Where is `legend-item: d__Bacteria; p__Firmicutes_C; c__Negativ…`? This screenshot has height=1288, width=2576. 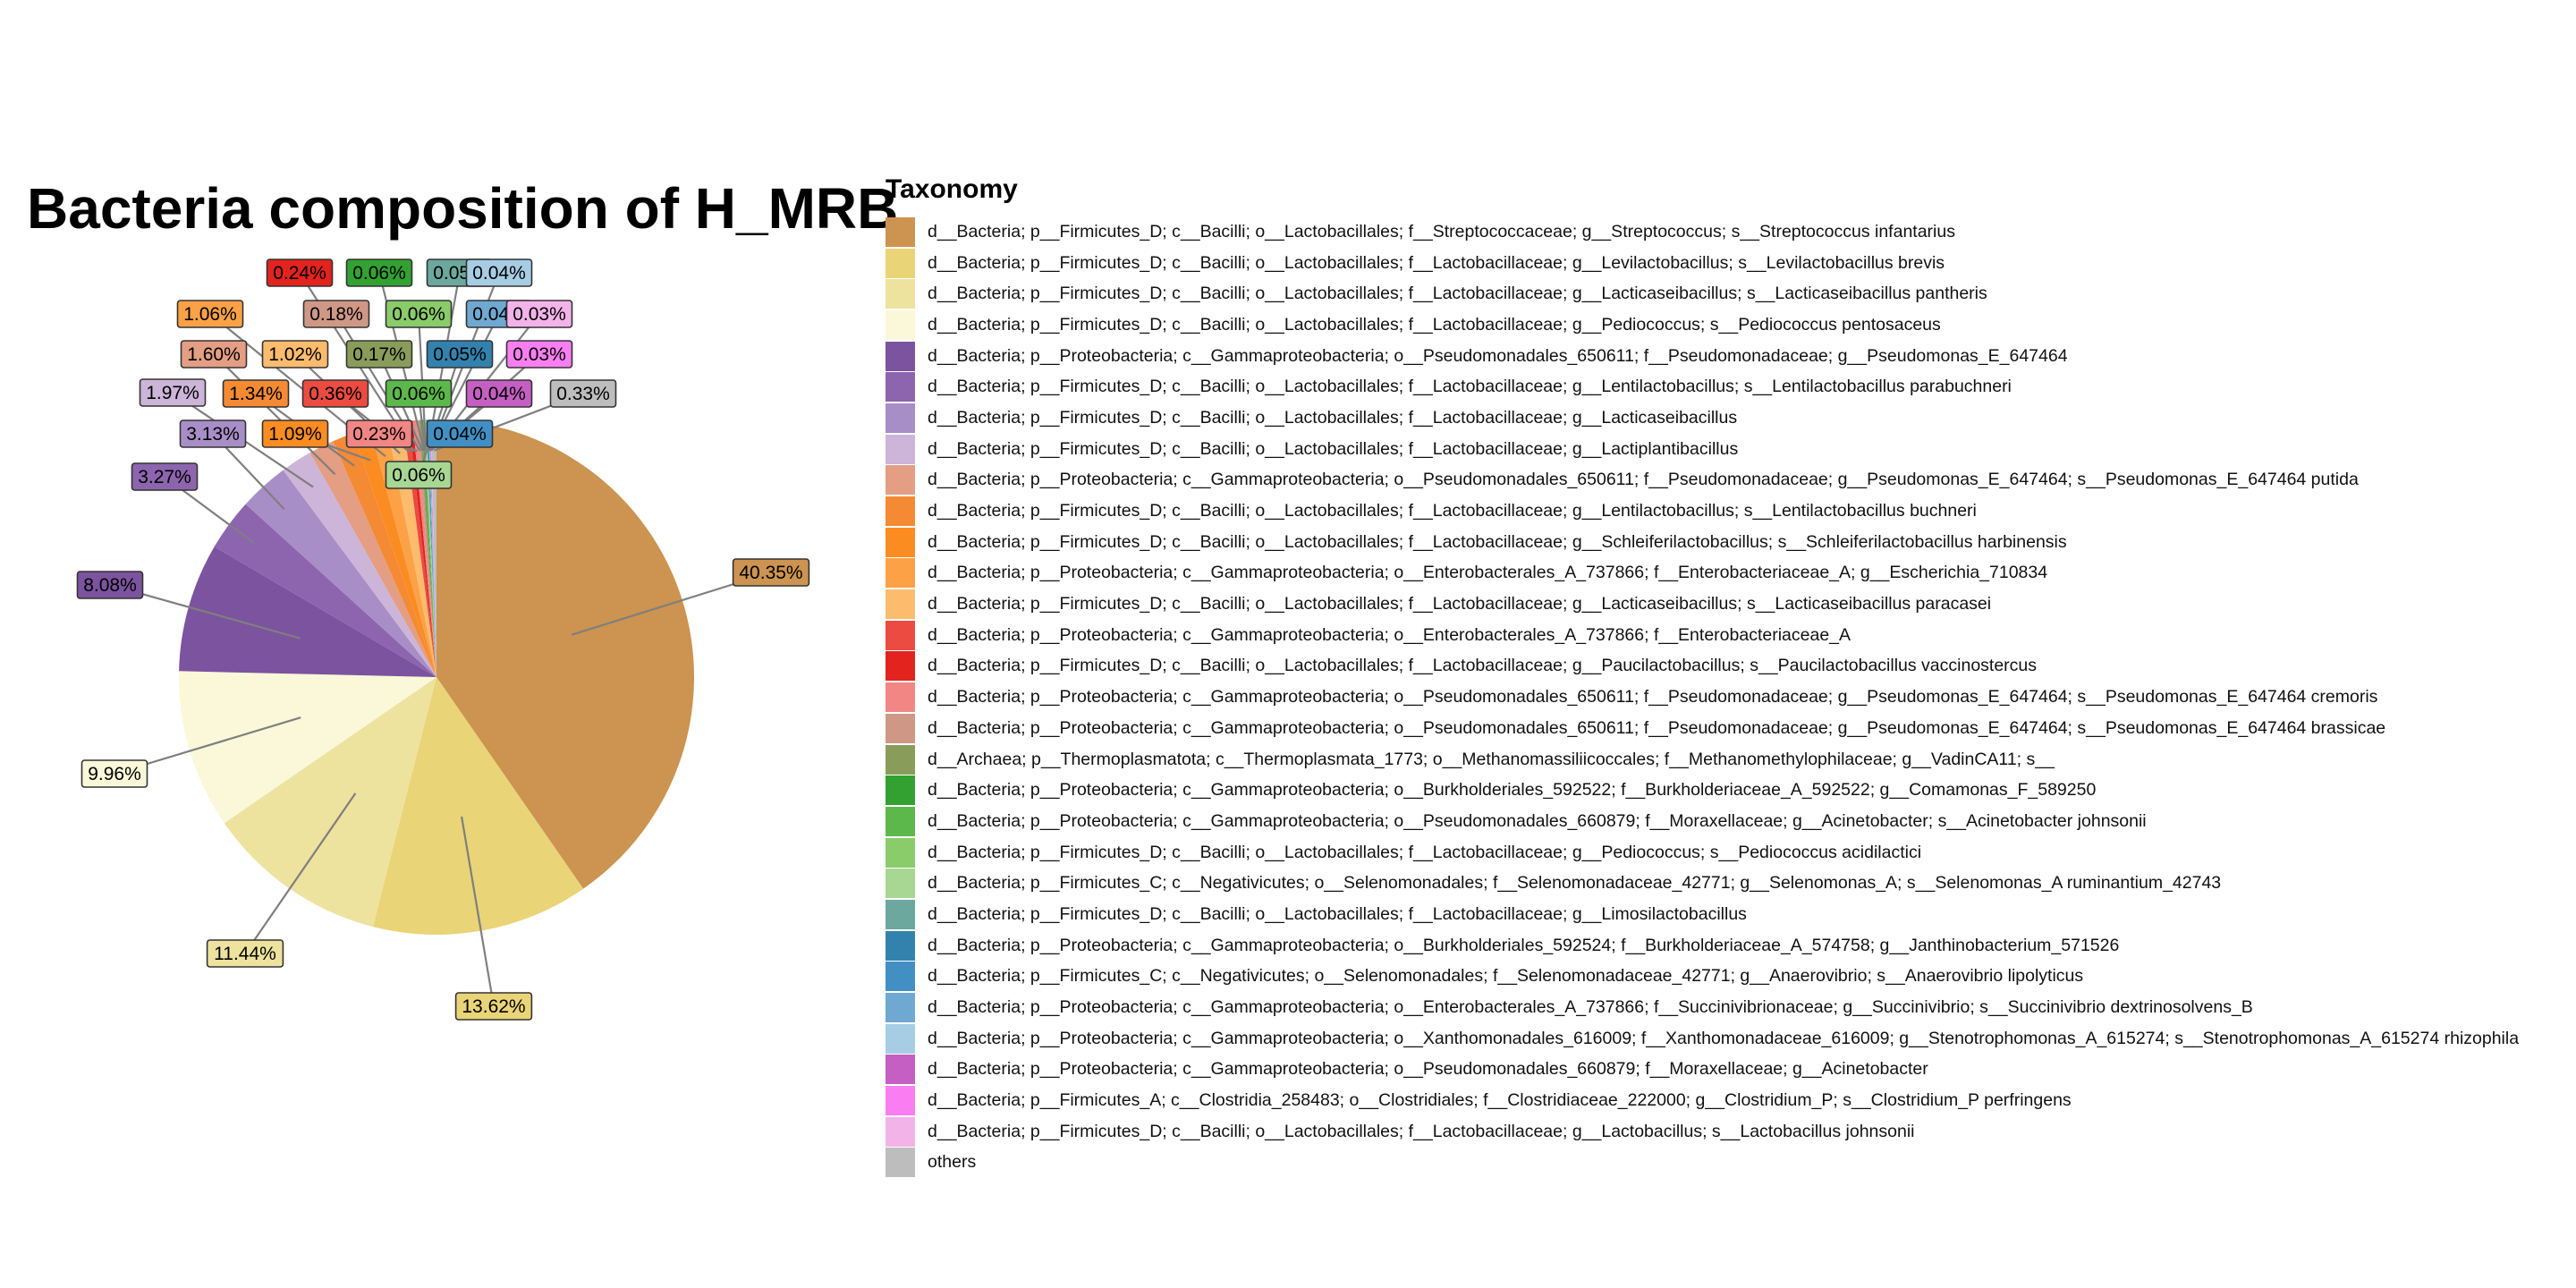 legend-item: d__Bacteria; p__Firmicutes_C; c__Negativ… is located at coordinates (1726, 883).